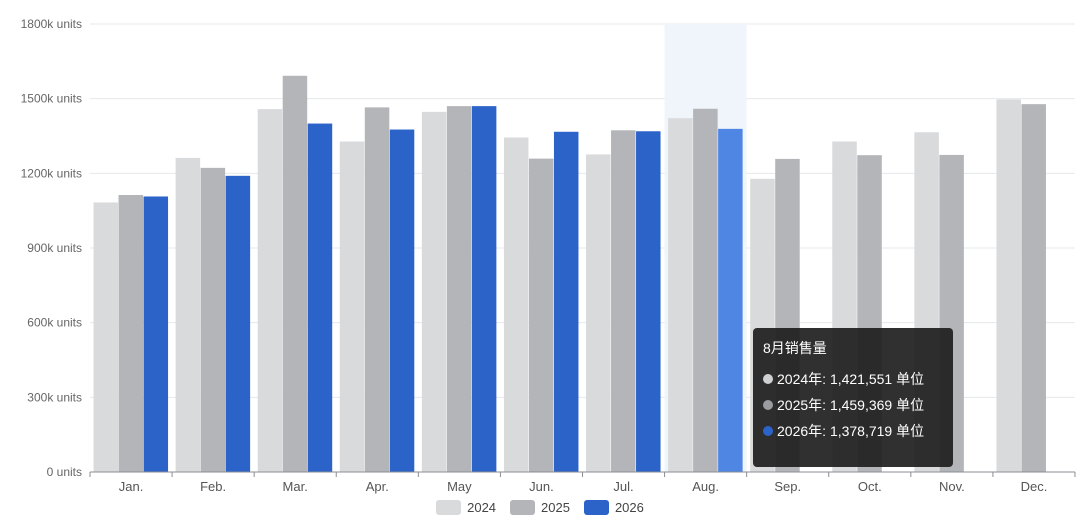  What do you see at coordinates (1034, 486) in the screenshot?
I see `x-tick-label: Dec.` at bounding box center [1034, 486].